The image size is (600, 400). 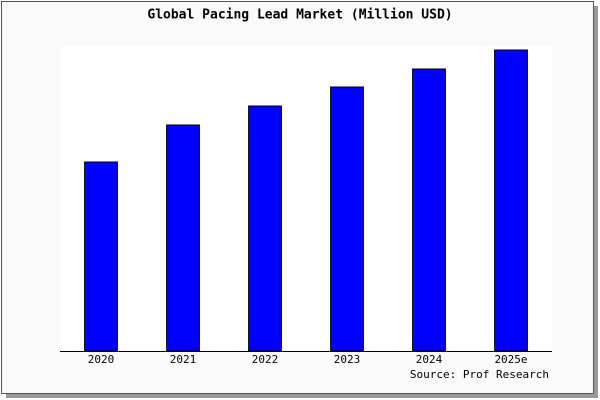 What do you see at coordinates (429, 359) in the screenshot?
I see `x-tick-label: 2024` at bounding box center [429, 359].